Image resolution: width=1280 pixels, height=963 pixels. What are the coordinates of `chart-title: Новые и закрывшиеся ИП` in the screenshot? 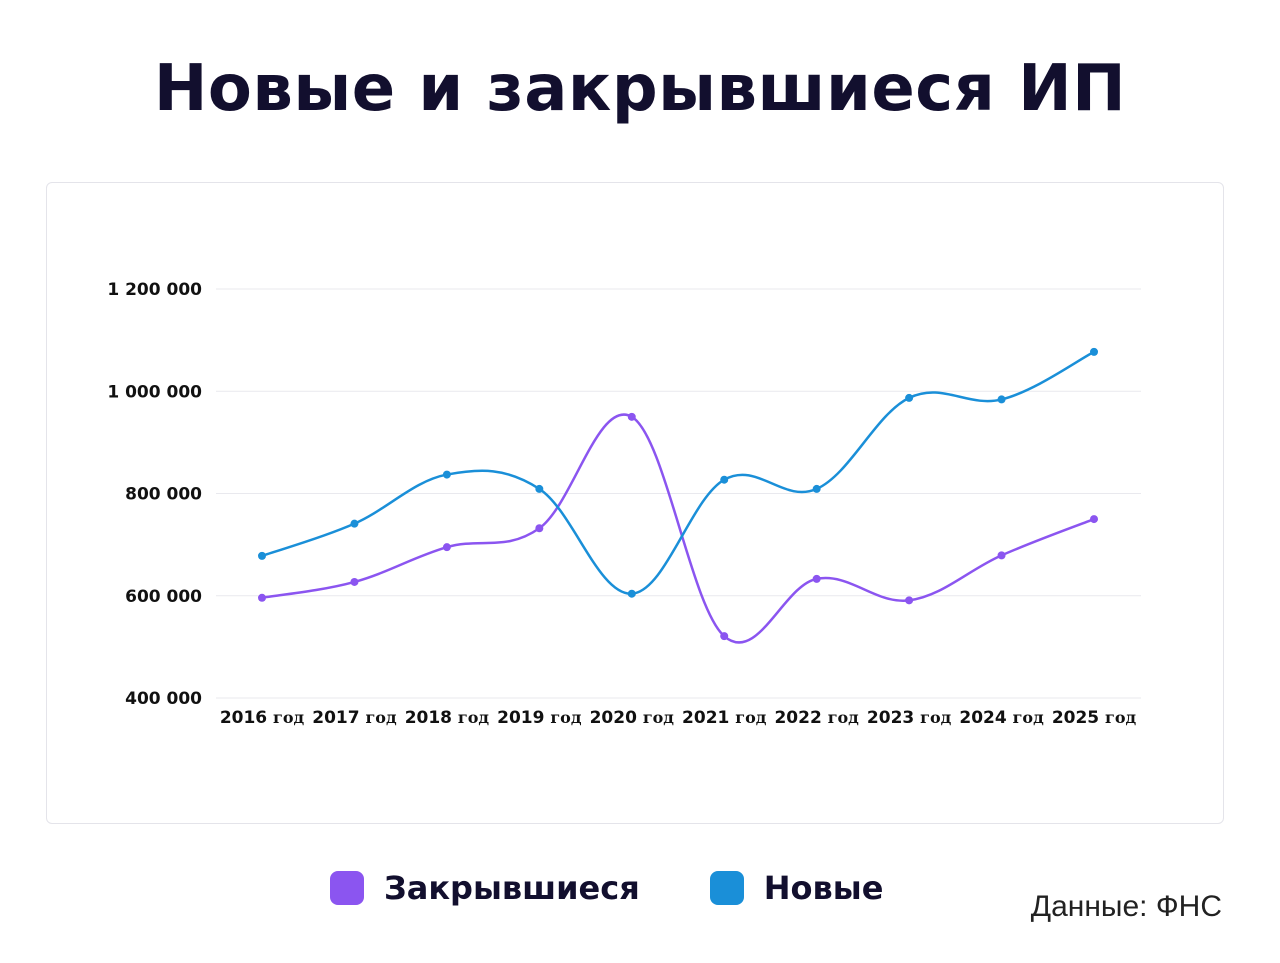 It's located at (640, 89).